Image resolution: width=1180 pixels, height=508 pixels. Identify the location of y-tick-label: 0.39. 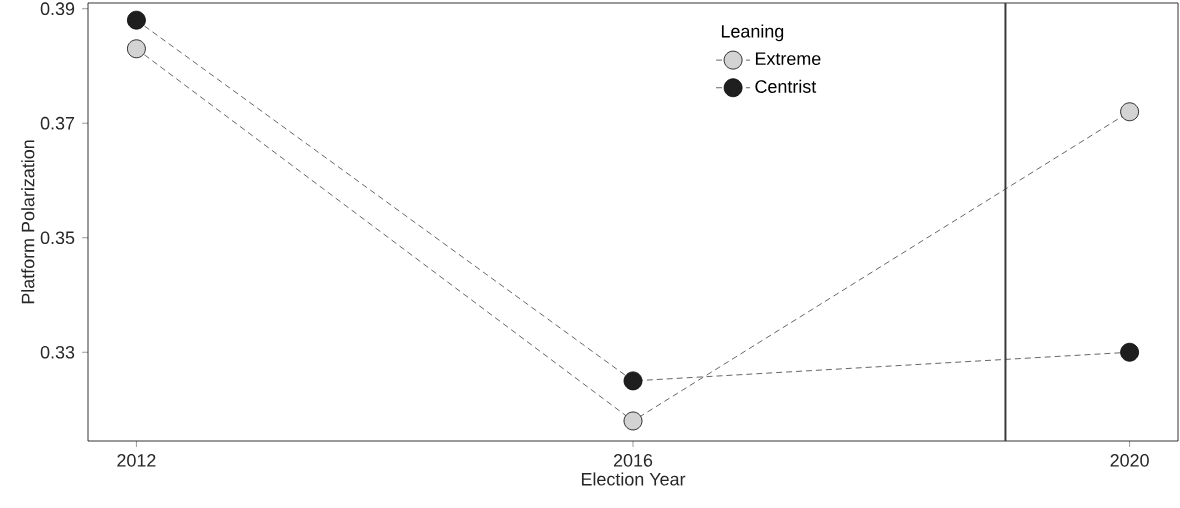
(57, 9).